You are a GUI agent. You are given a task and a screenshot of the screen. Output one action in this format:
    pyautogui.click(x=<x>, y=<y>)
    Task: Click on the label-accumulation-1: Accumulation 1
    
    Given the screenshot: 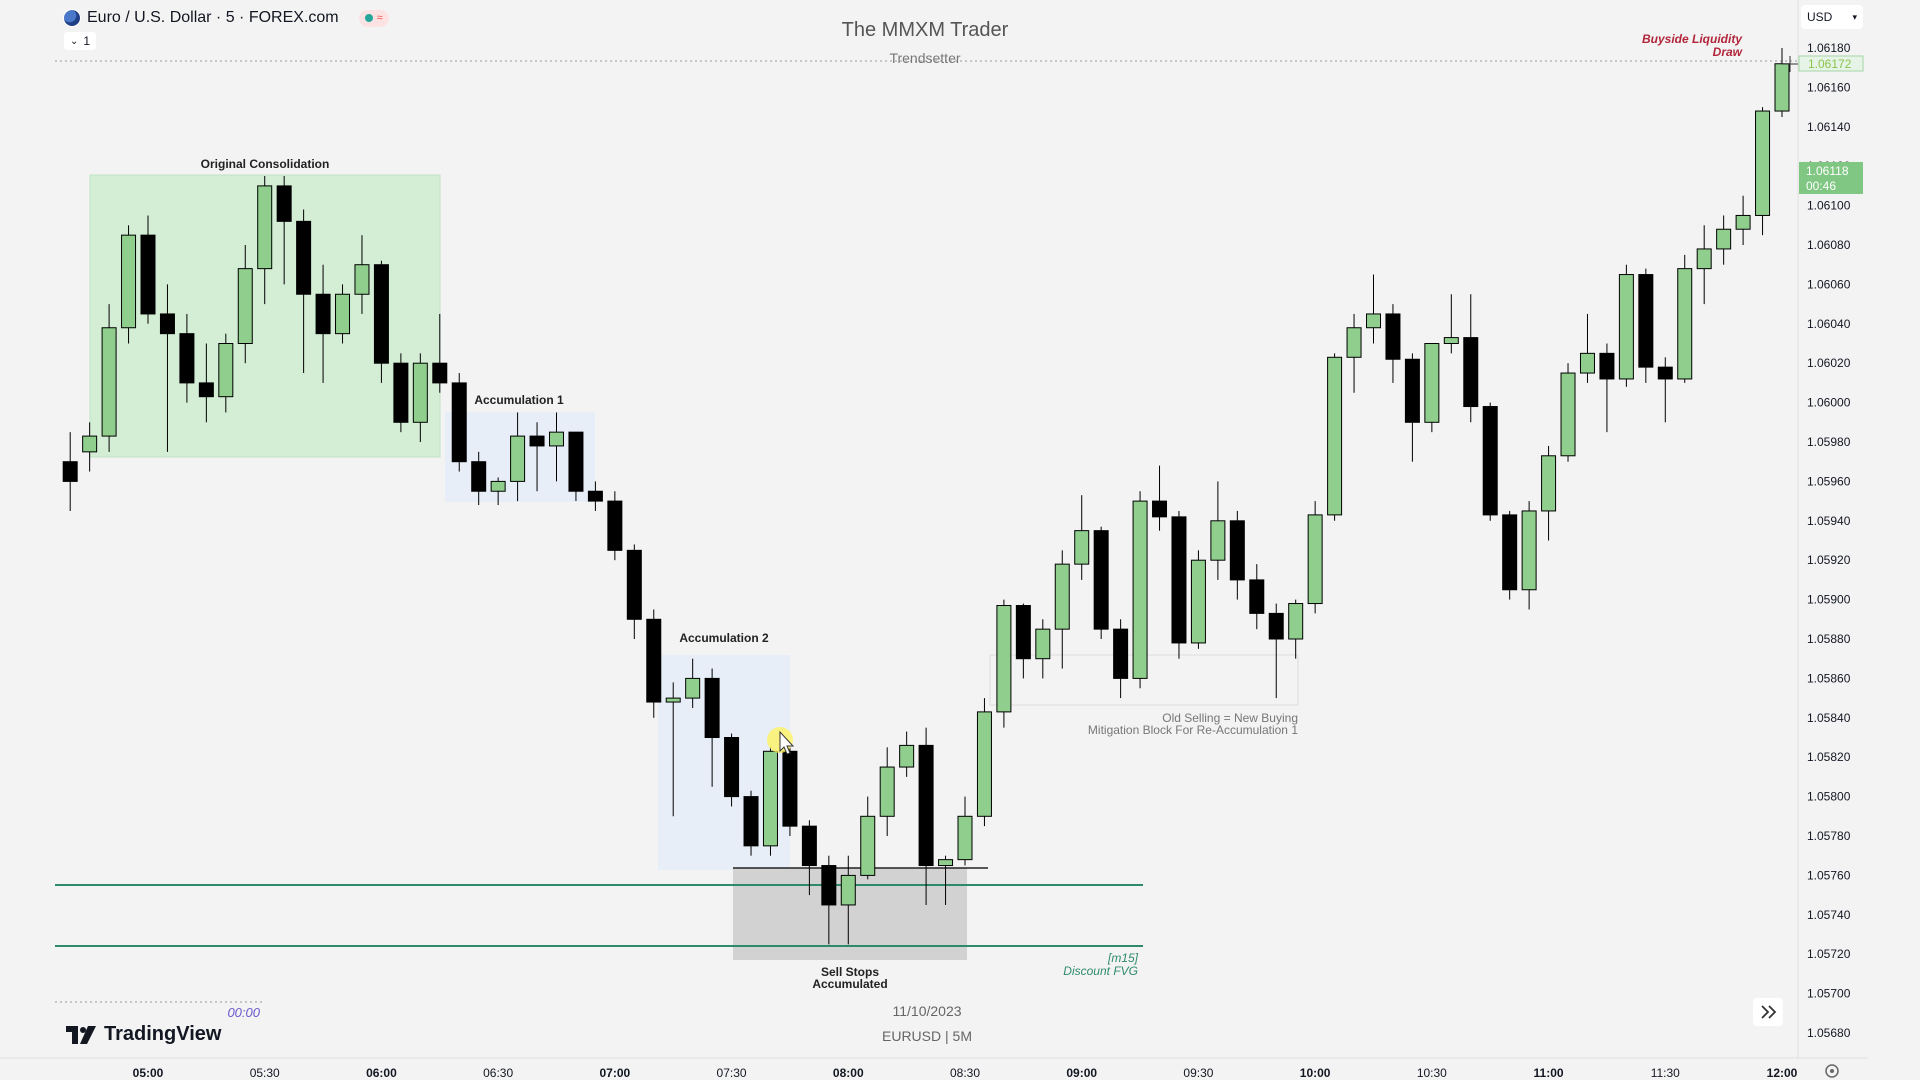 What is the action you would take?
    pyautogui.click(x=519, y=400)
    